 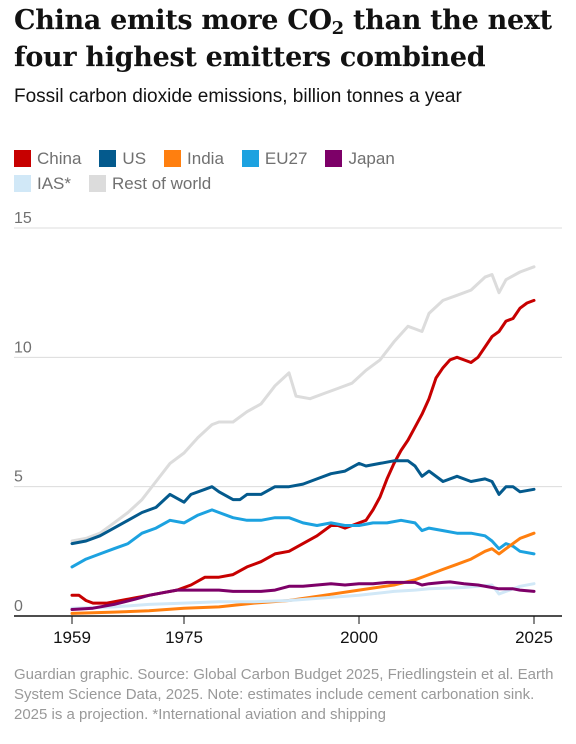 What do you see at coordinates (359, 637) in the screenshot?
I see `x-tick-label: 2000` at bounding box center [359, 637].